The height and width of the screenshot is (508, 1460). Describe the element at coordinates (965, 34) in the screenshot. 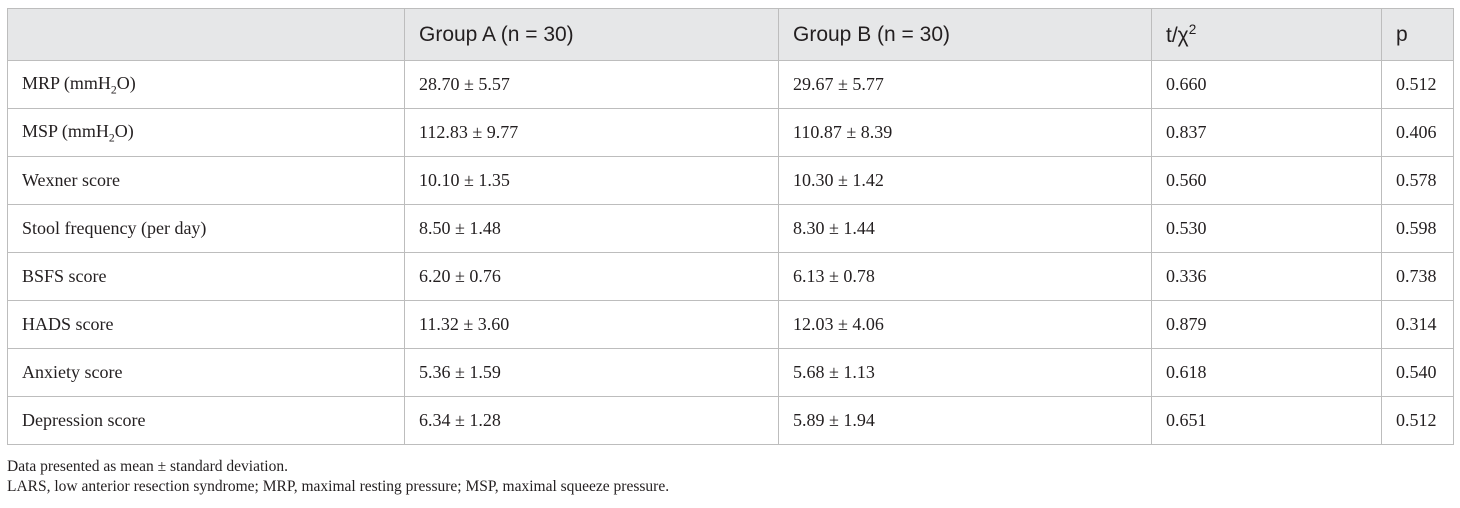

I see `header-group-b: Group B (n = 30)` at that location.